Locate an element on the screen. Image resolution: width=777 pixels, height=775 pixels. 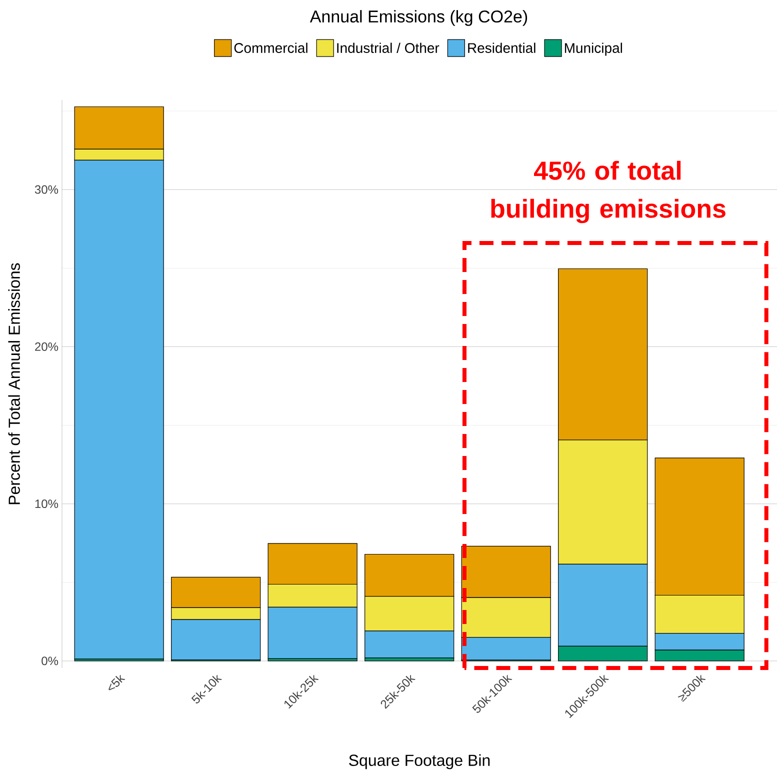
legend-label: Commercial is located at coordinates (271, 47).